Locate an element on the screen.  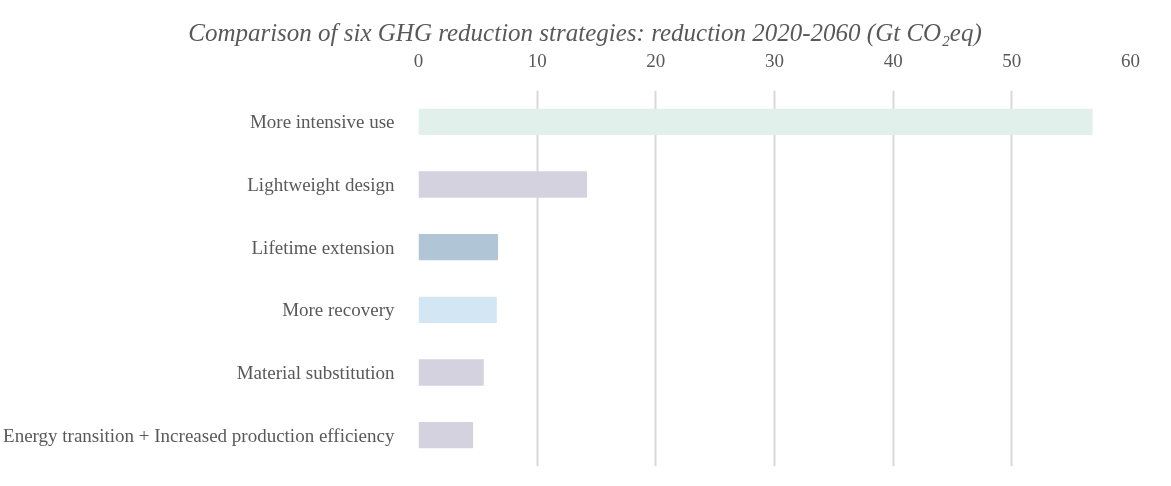
x-tick-label: 40 is located at coordinates (893, 60).